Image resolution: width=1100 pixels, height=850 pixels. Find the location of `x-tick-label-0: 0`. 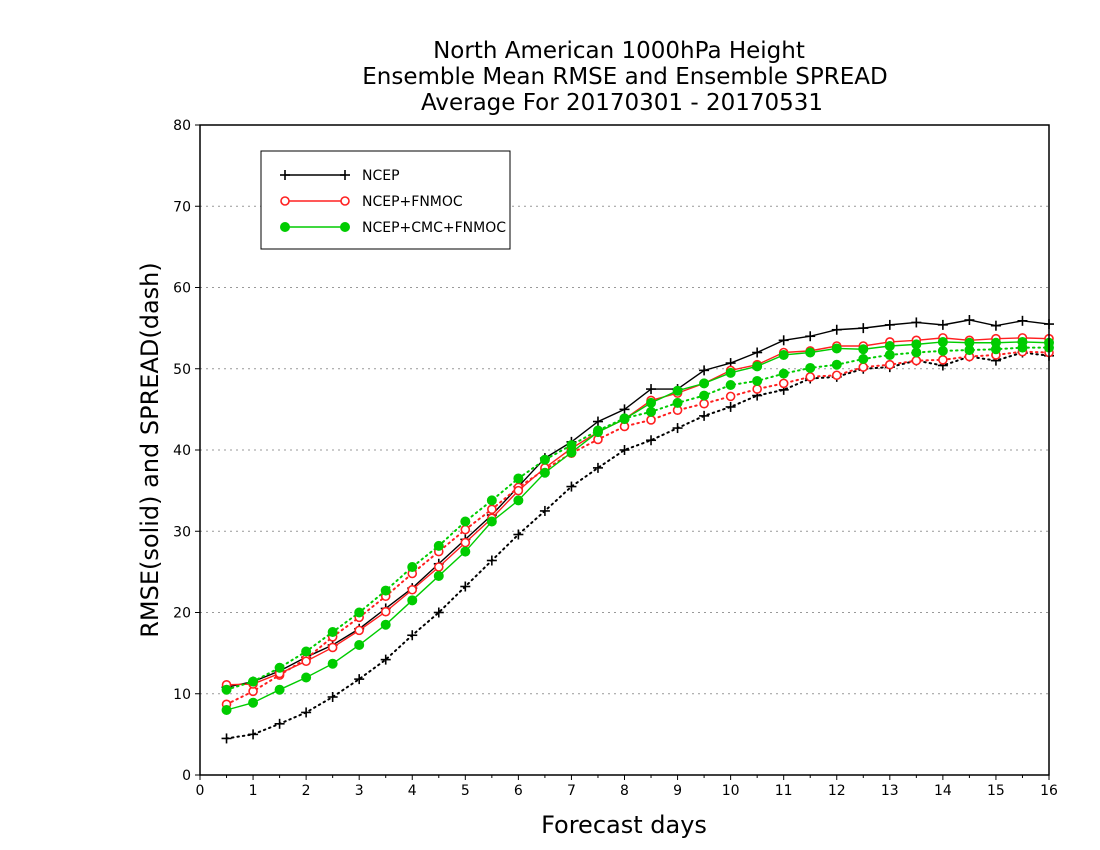

x-tick-label-0: 0 is located at coordinates (200, 791).